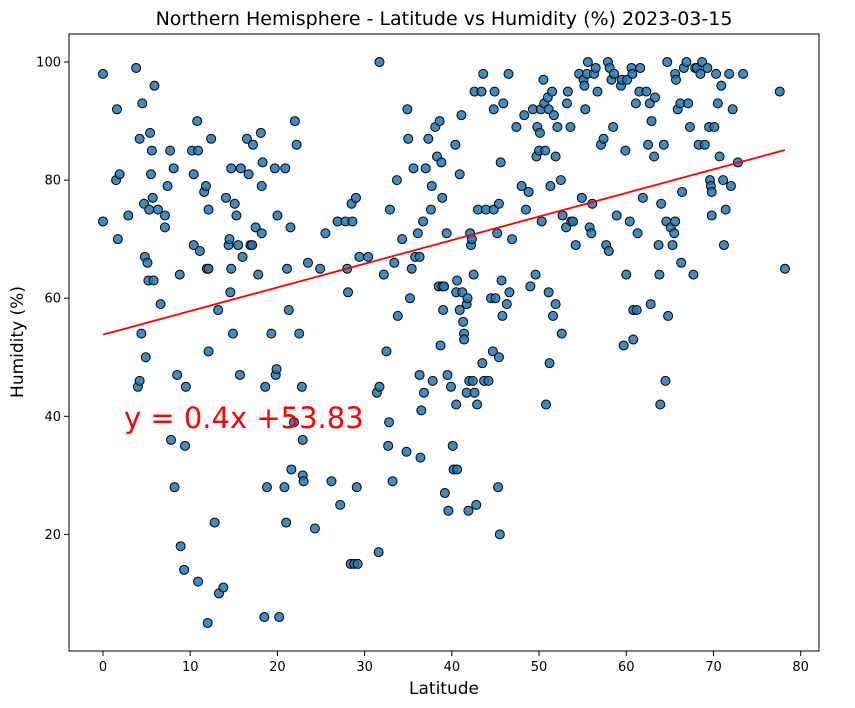 The height and width of the screenshot is (708, 855). I want to click on x-axis-ticks: 0 10 20 30 40 50 60 70 80, so click(454, 663).